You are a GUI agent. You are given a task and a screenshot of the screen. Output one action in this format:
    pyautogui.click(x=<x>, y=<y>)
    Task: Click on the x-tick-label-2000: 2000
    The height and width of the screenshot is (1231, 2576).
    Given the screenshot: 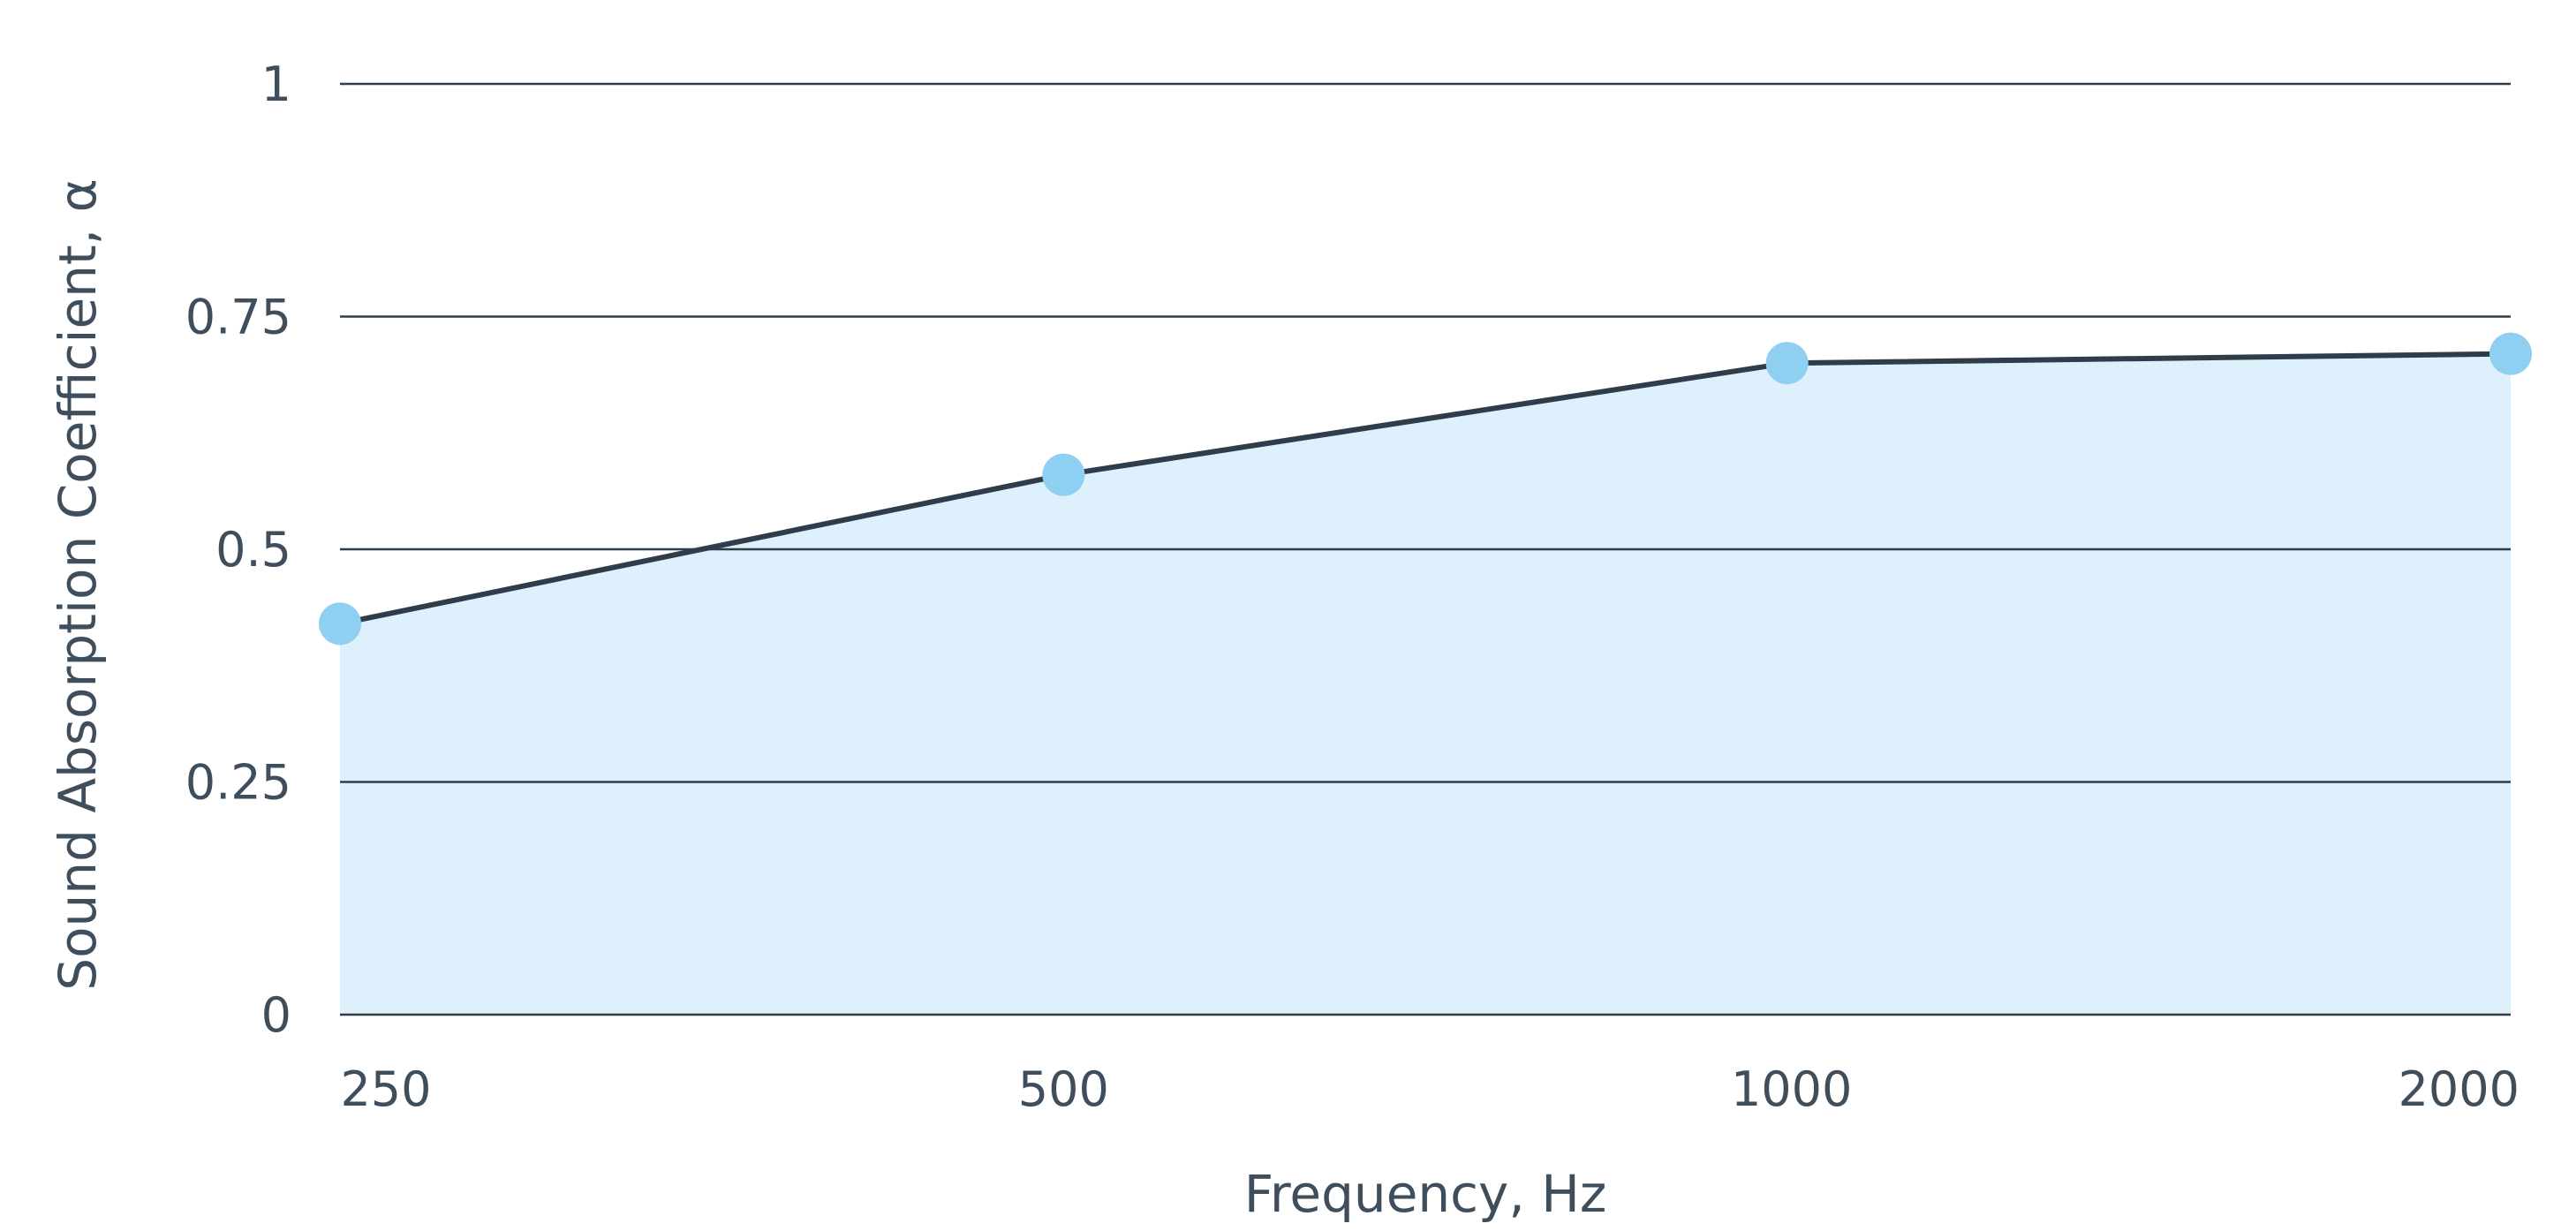 What is the action you would take?
    pyautogui.click(x=2458, y=1089)
    